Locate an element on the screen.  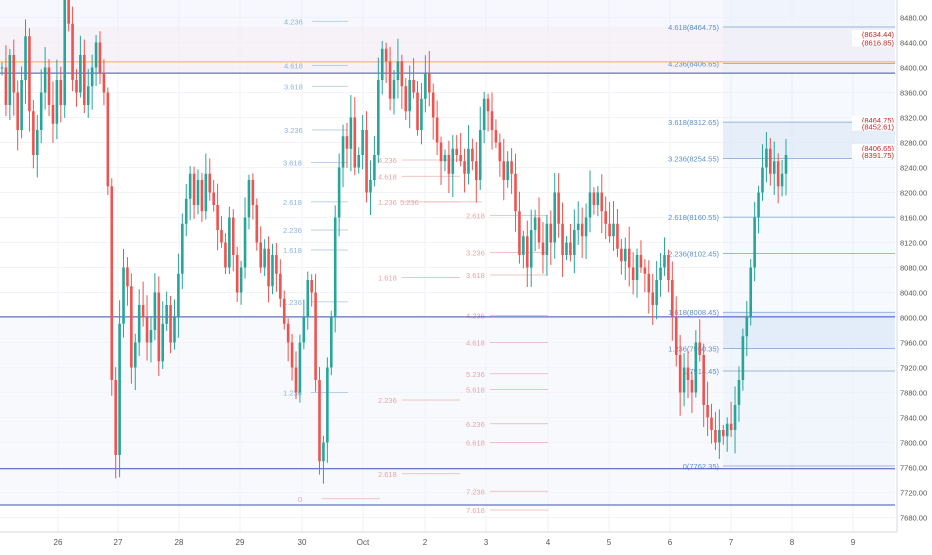
fib-left-label: 4.236 is located at coordinates (293, 21).